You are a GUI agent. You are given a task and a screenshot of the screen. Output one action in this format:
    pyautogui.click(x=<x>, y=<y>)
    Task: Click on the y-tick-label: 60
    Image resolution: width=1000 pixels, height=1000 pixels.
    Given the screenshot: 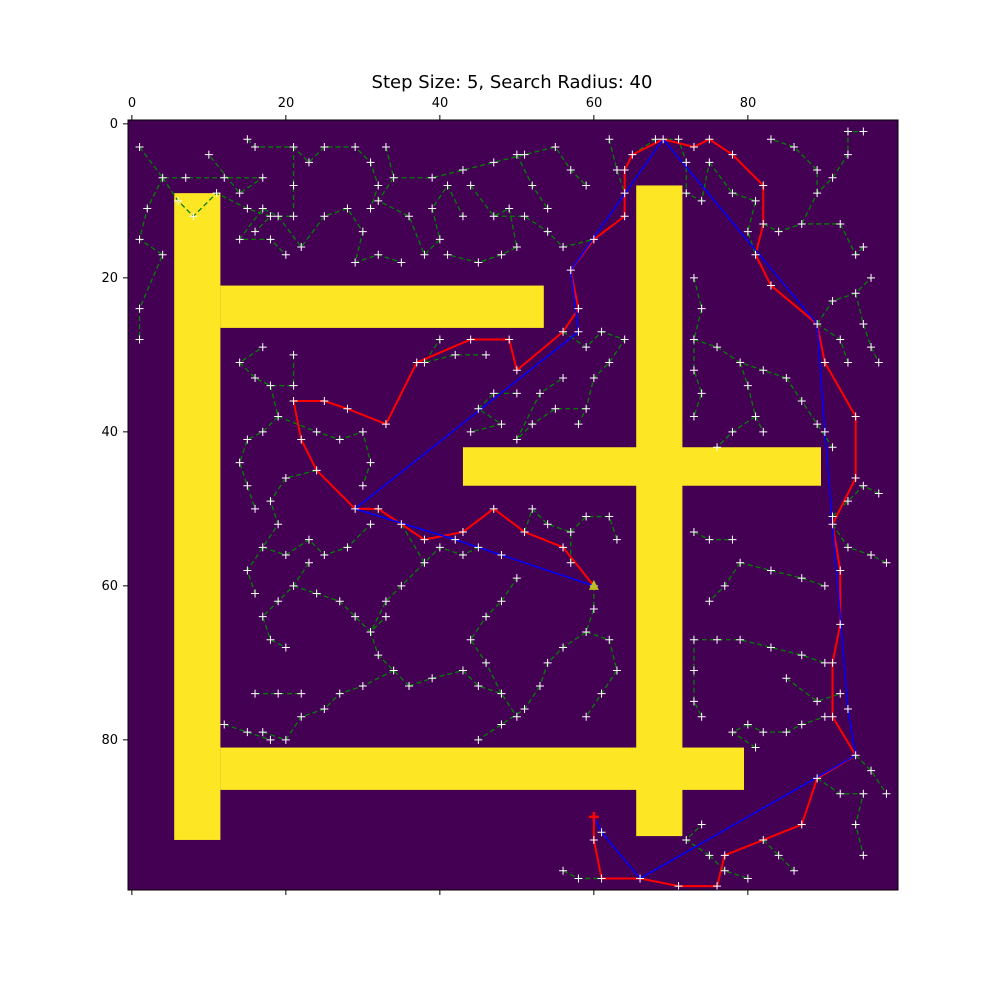 What is the action you would take?
    pyautogui.click(x=109, y=586)
    